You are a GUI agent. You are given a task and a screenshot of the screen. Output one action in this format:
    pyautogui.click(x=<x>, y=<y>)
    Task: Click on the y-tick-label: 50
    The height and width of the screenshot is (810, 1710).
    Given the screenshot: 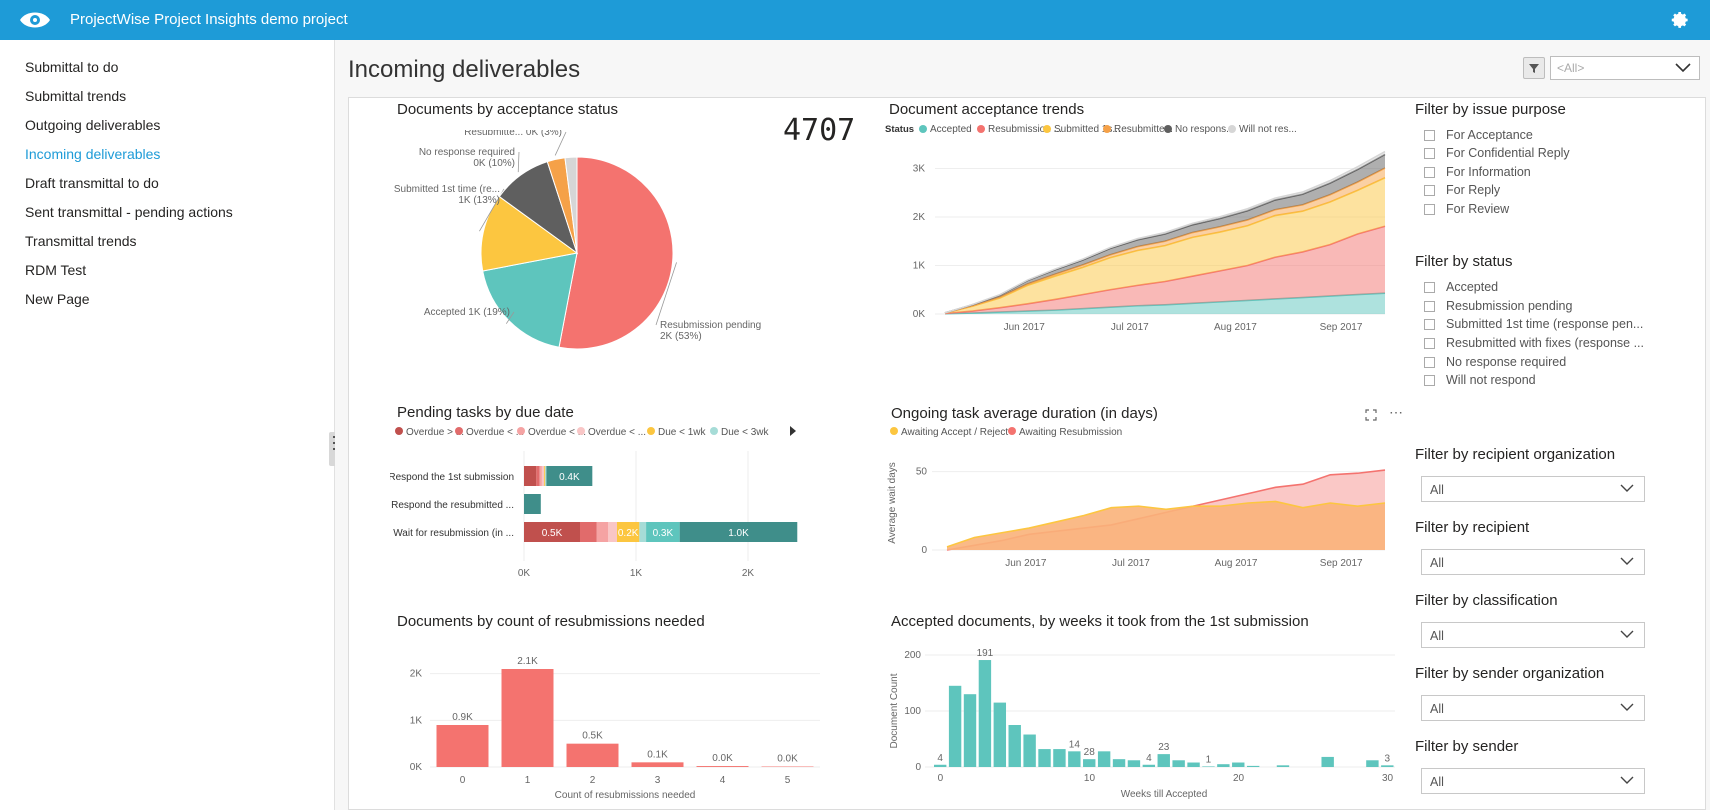 What is the action you would take?
    pyautogui.click(x=922, y=472)
    